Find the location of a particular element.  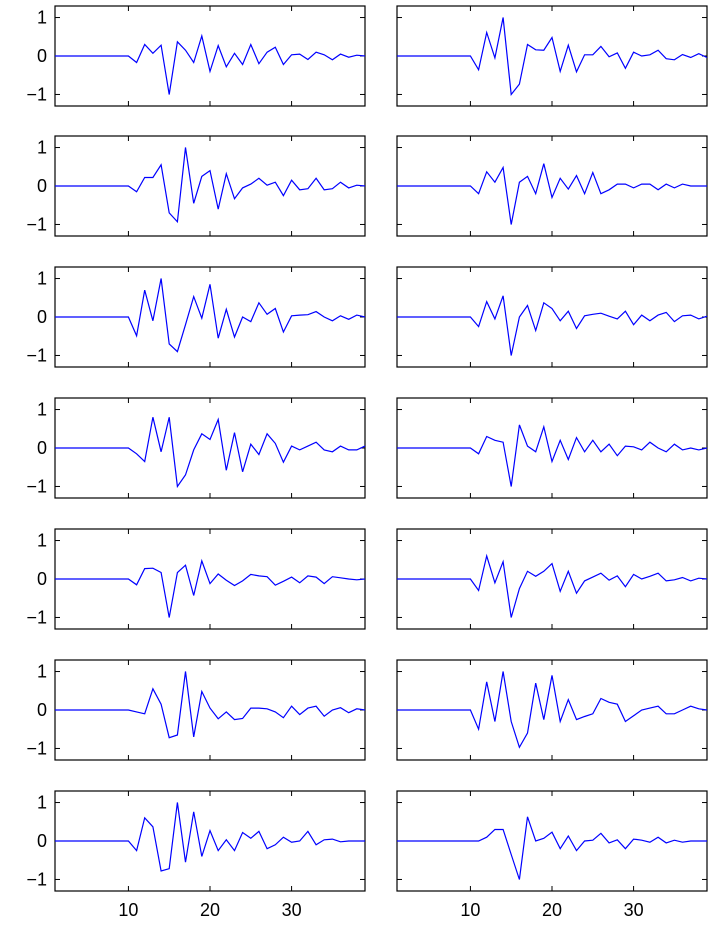

panel-r4-c1: −1 0 1 is located at coordinates (196, 448).